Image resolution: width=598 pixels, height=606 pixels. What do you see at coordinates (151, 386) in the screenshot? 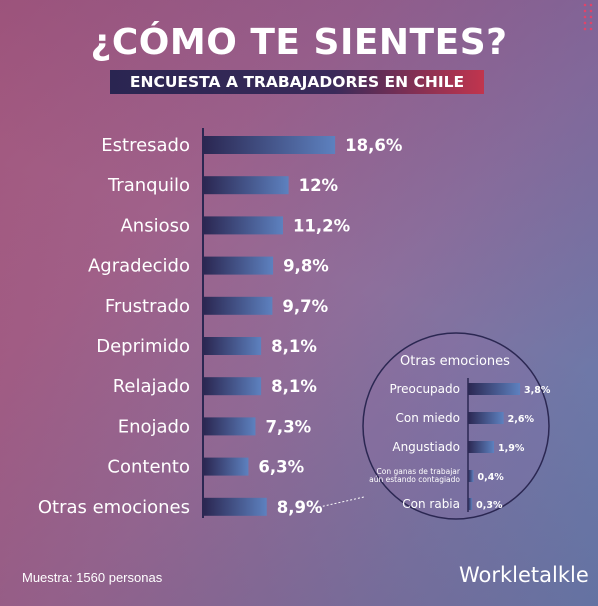
I see `category-label-relajado: Relajado` at bounding box center [151, 386].